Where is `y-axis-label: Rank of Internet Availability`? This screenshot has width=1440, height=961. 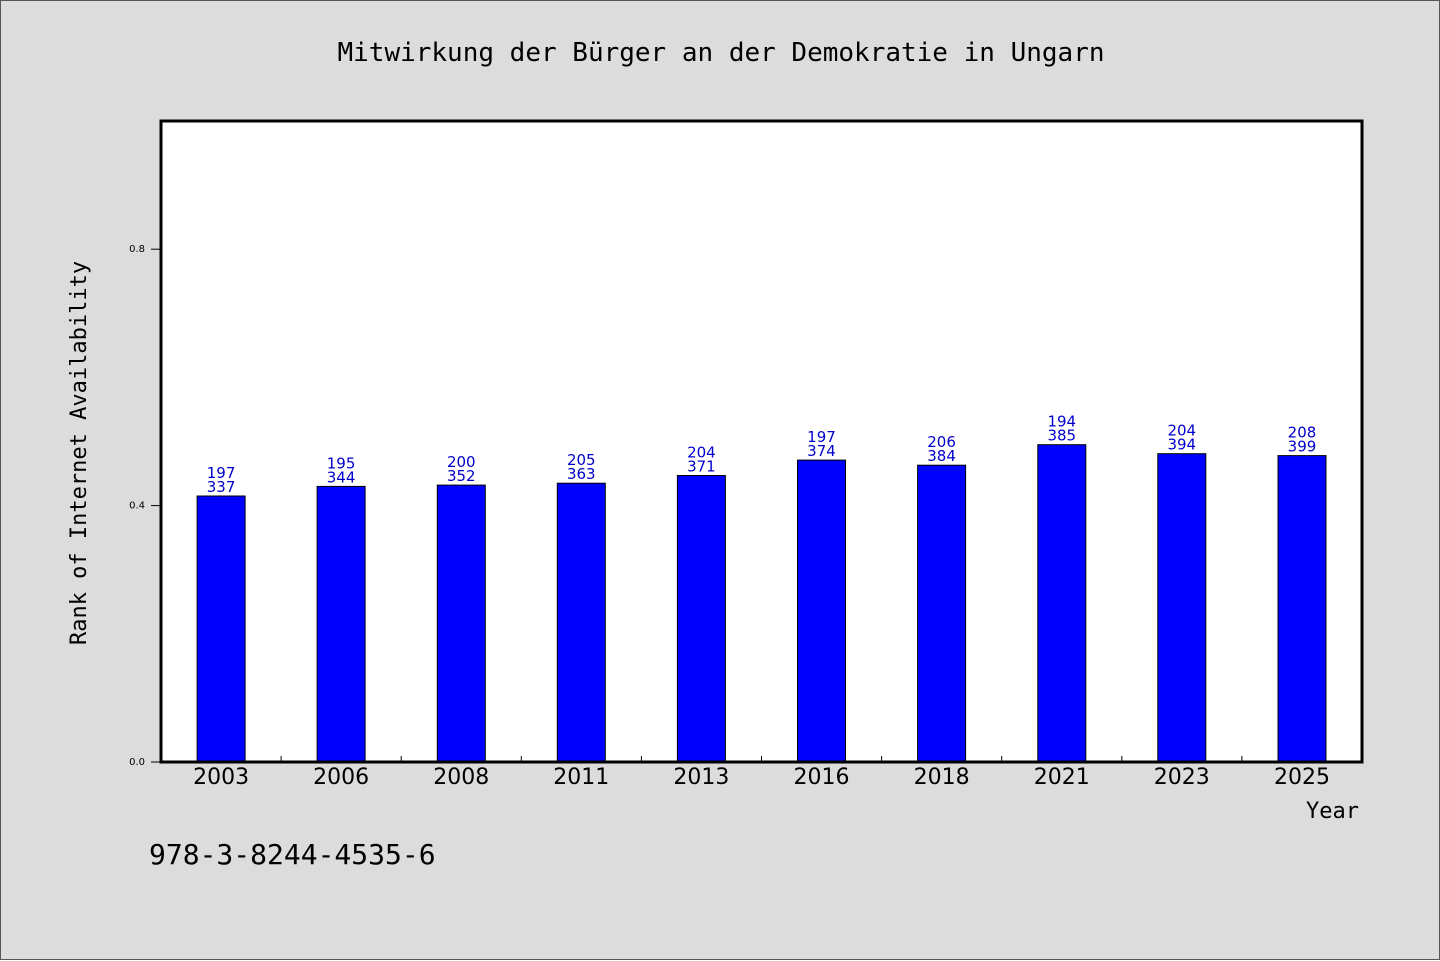
y-axis-label: Rank of Internet Availability is located at coordinates (79, 453).